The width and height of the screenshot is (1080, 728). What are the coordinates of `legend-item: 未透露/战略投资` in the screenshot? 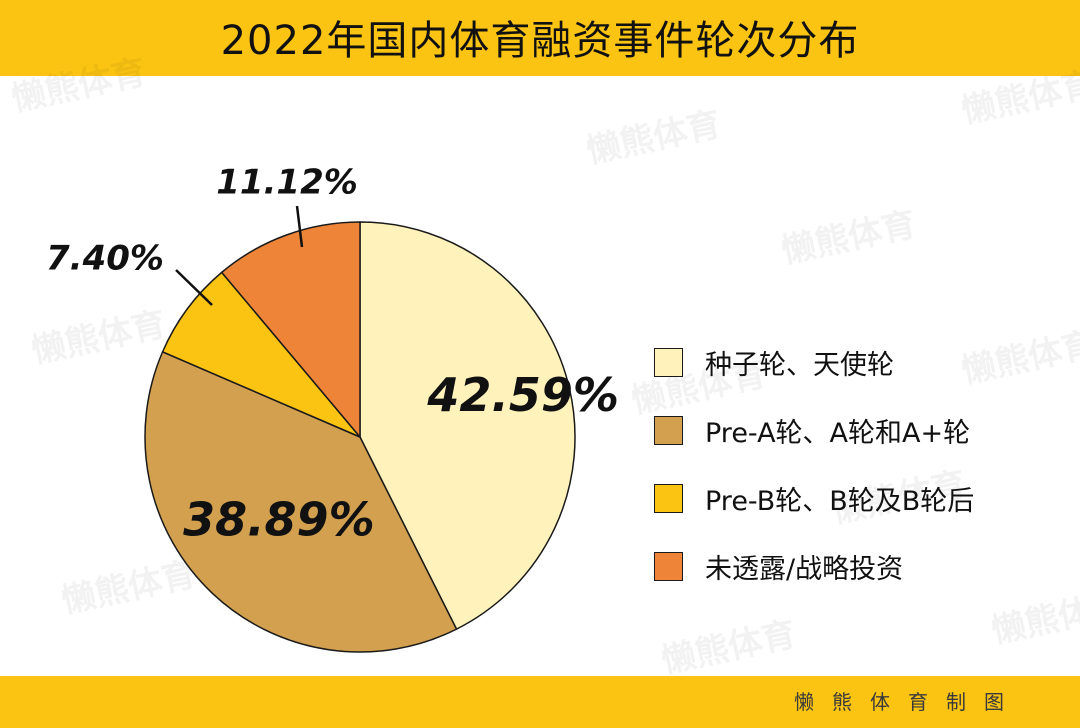 It's located at (814, 567).